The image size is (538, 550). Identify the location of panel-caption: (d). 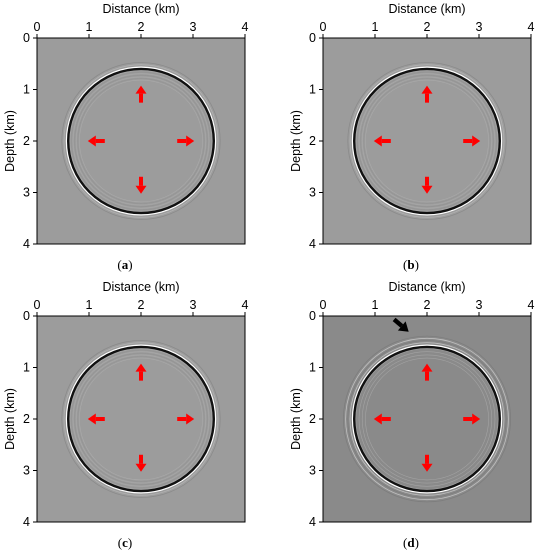
(411, 542).